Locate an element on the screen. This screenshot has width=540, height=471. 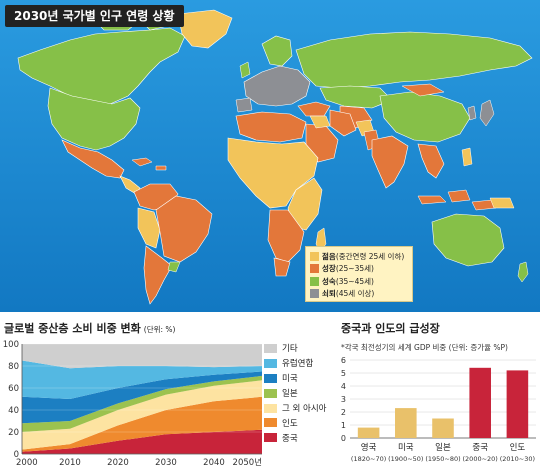
region-canada-mature is located at coordinates (101, 66).